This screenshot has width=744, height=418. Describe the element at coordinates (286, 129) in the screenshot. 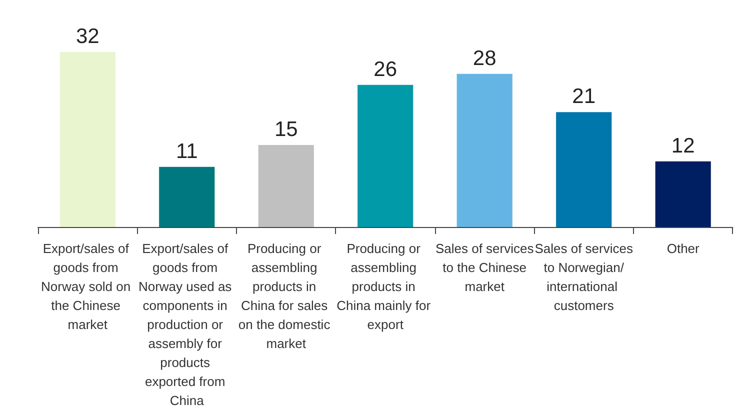

I see `data-label: 15` at that location.